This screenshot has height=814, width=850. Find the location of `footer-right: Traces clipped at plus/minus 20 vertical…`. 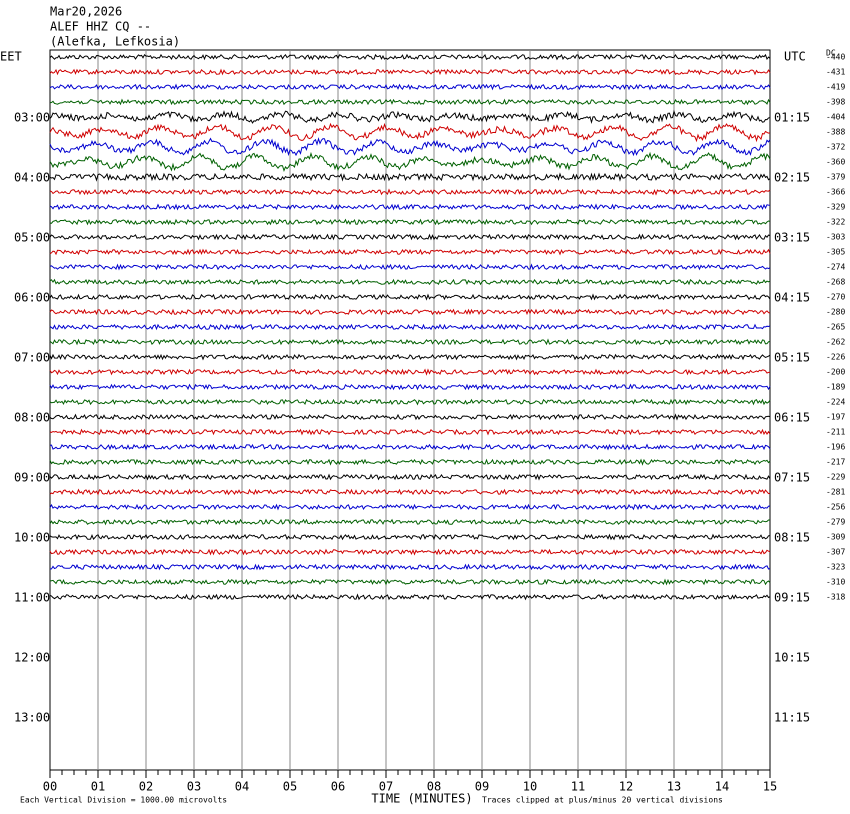

footer-right: Traces clipped at plus/minus 20 vertical… is located at coordinates (602, 800).